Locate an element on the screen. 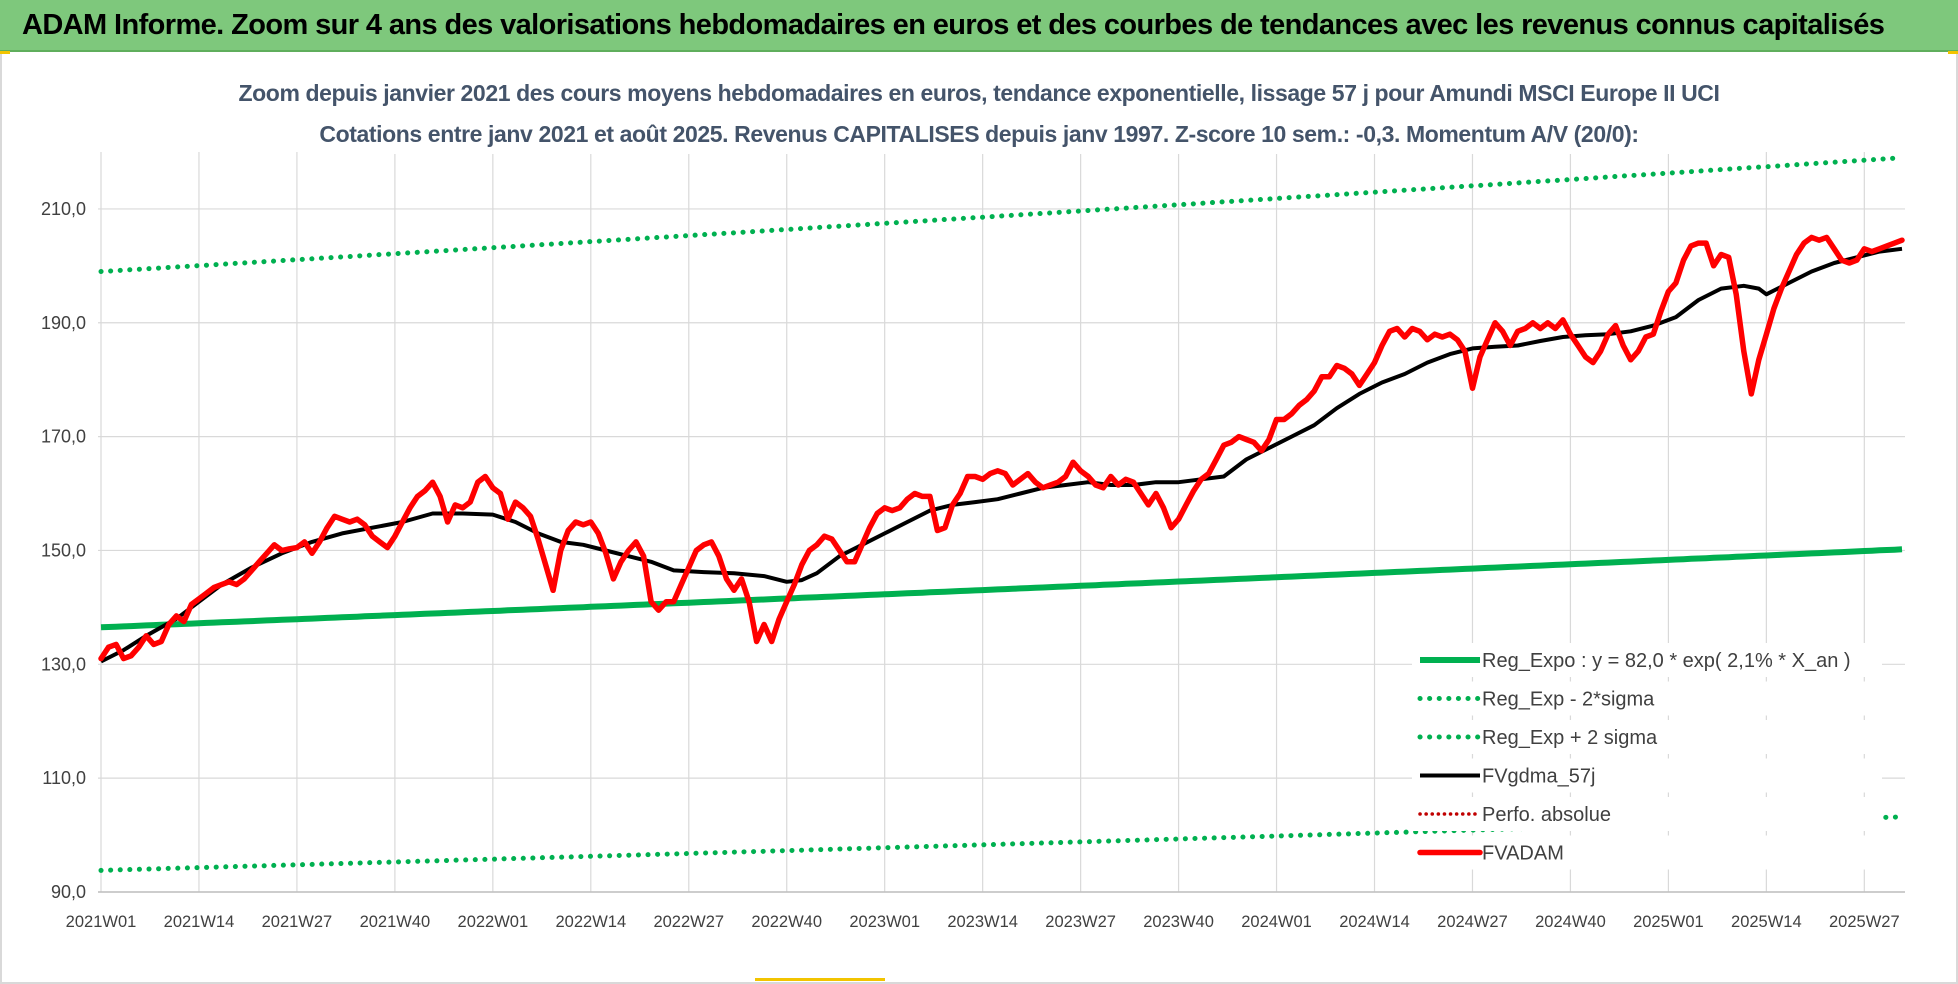 This screenshot has width=1958, height=984. x-tick-label: 2021W40 is located at coordinates (395, 922).